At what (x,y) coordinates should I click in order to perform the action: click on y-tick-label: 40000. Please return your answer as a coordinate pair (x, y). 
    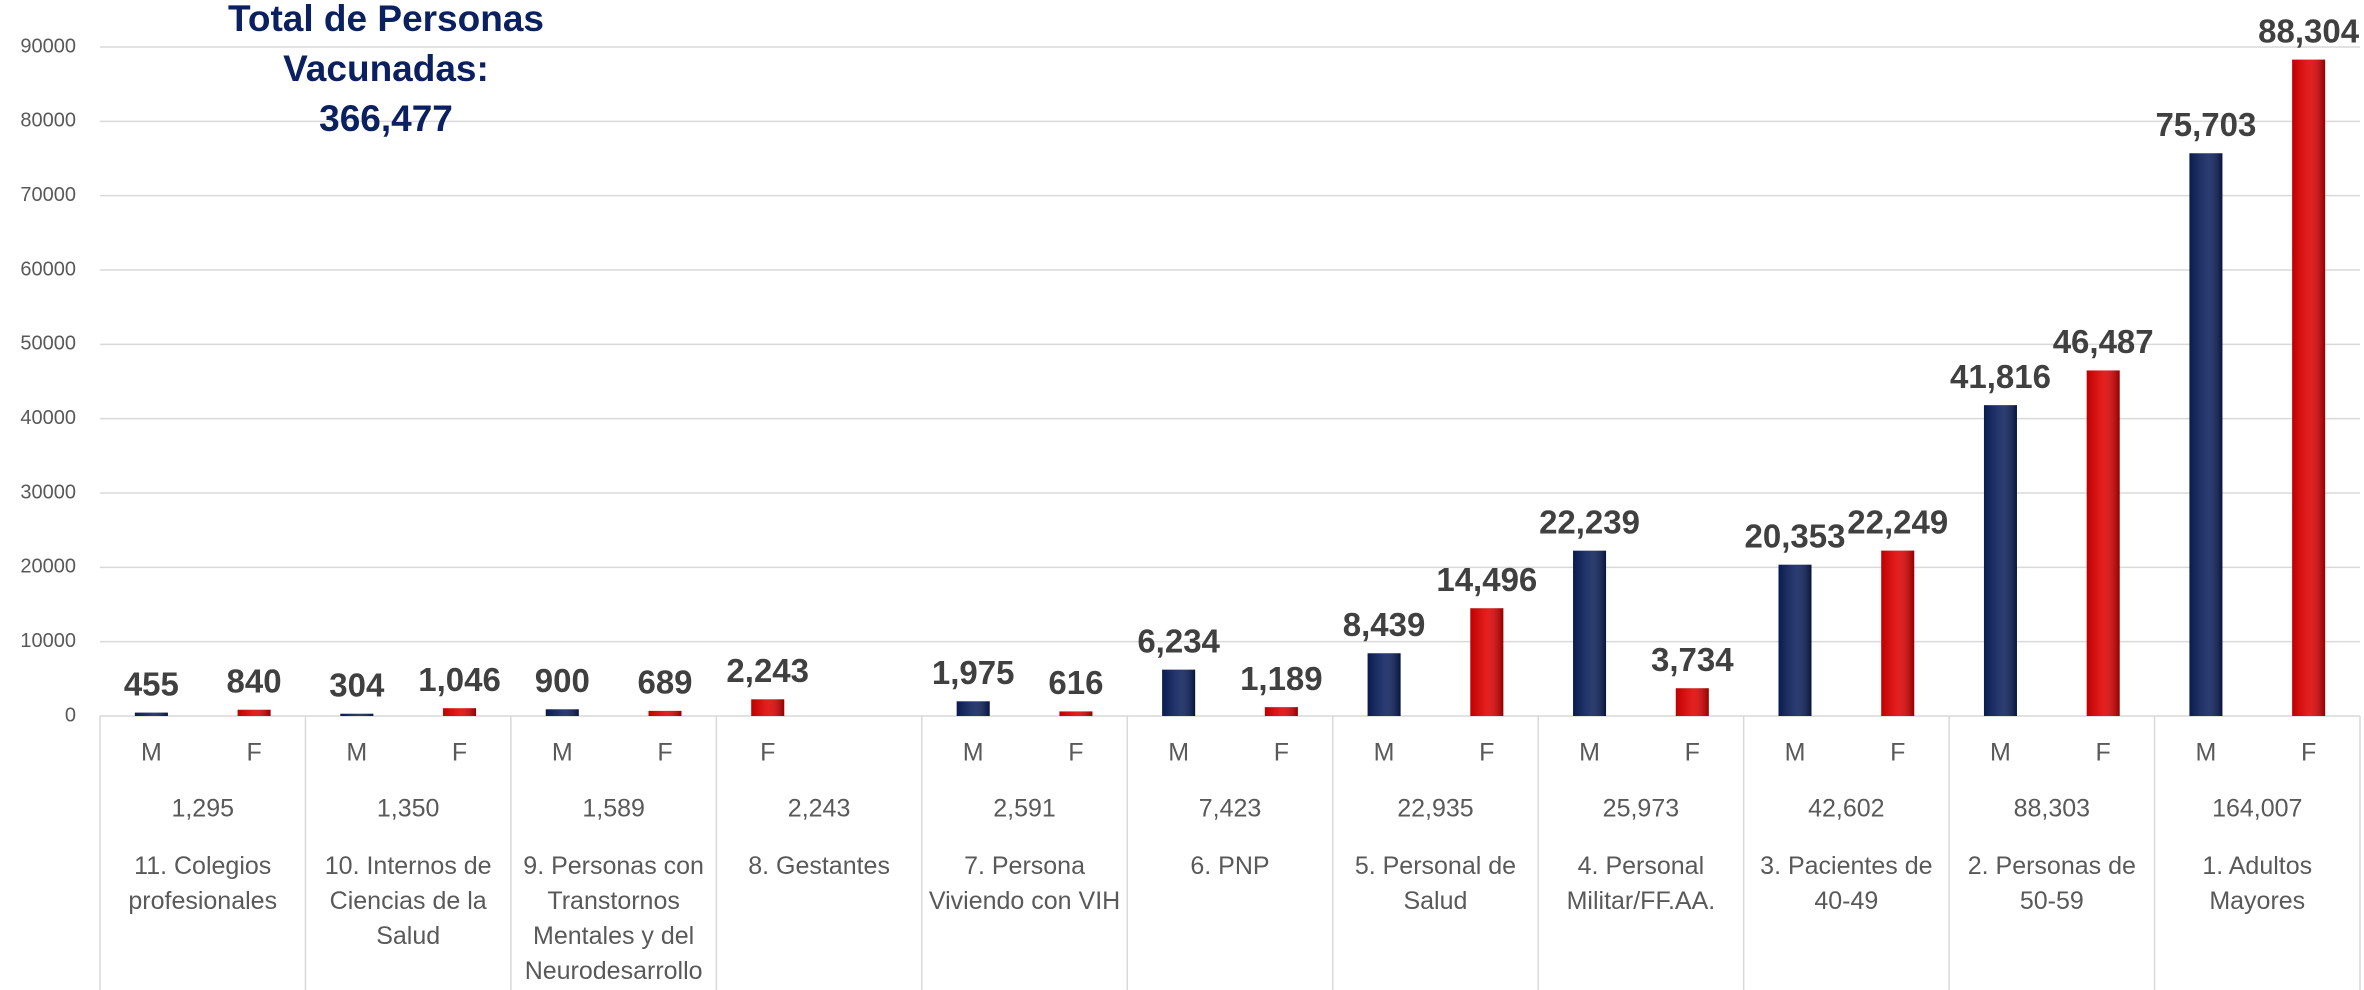
    Looking at the image, I should click on (48, 418).